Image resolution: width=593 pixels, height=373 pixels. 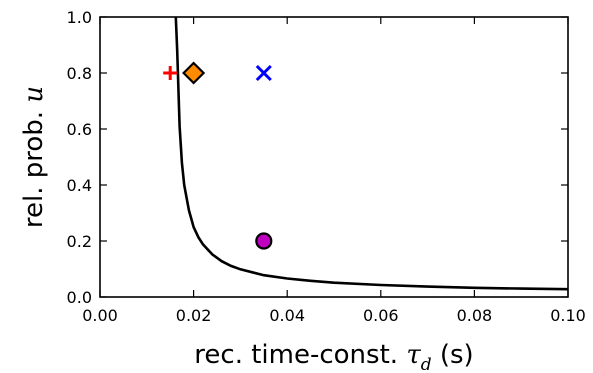 I want to click on x-axis-label-symbol: τ, so click(x=413, y=355).